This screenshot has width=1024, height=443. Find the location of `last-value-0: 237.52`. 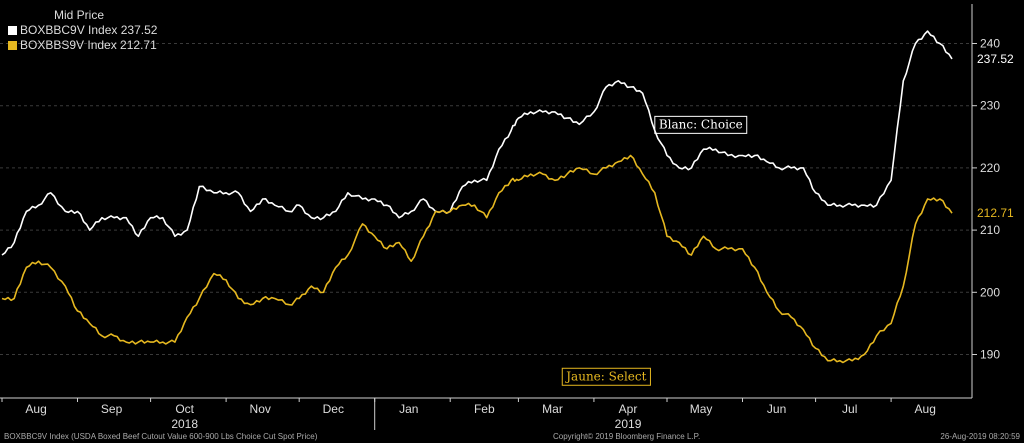

last-value-0: 237.52 is located at coordinates (995, 59).